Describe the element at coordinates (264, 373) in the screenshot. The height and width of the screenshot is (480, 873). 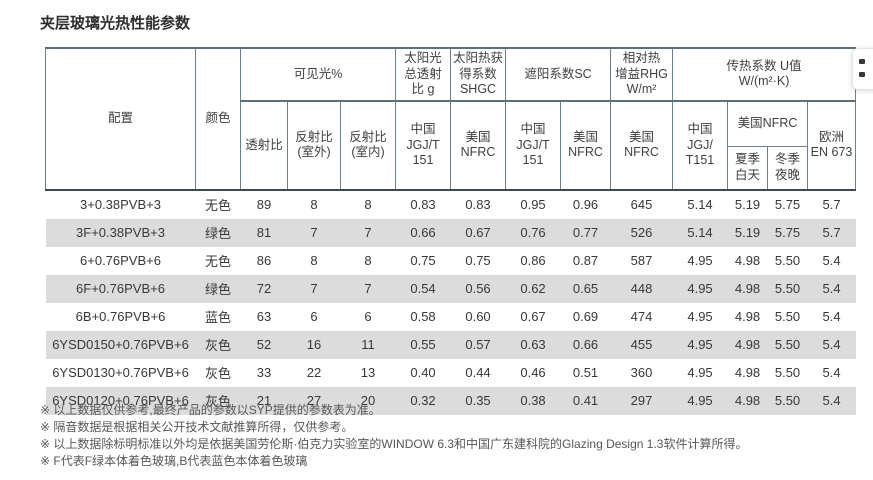
I see `cell-value: 33` at that location.